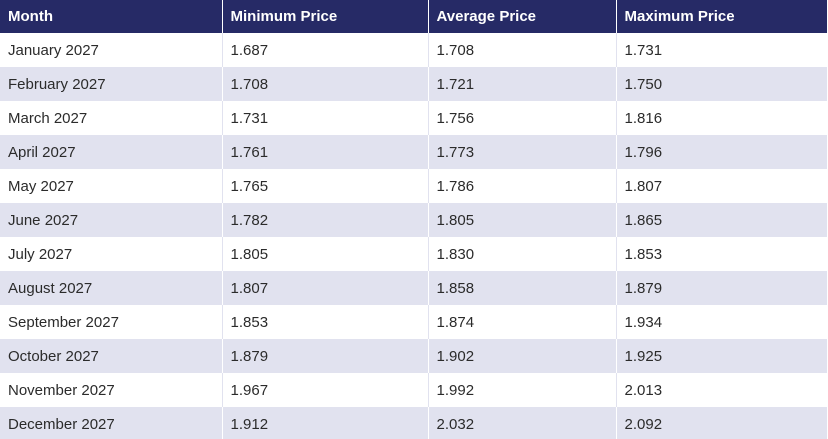 The width and height of the screenshot is (828, 439). What do you see at coordinates (721, 423) in the screenshot?
I see `maximum-price-cell: 2.092` at bounding box center [721, 423].